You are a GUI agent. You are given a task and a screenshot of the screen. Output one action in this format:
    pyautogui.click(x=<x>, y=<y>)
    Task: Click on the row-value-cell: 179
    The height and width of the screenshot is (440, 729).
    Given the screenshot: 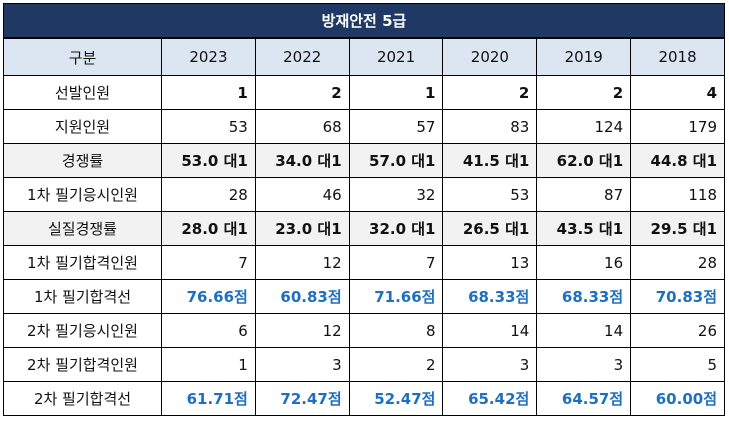 What is the action you would take?
    pyautogui.click(x=677, y=126)
    